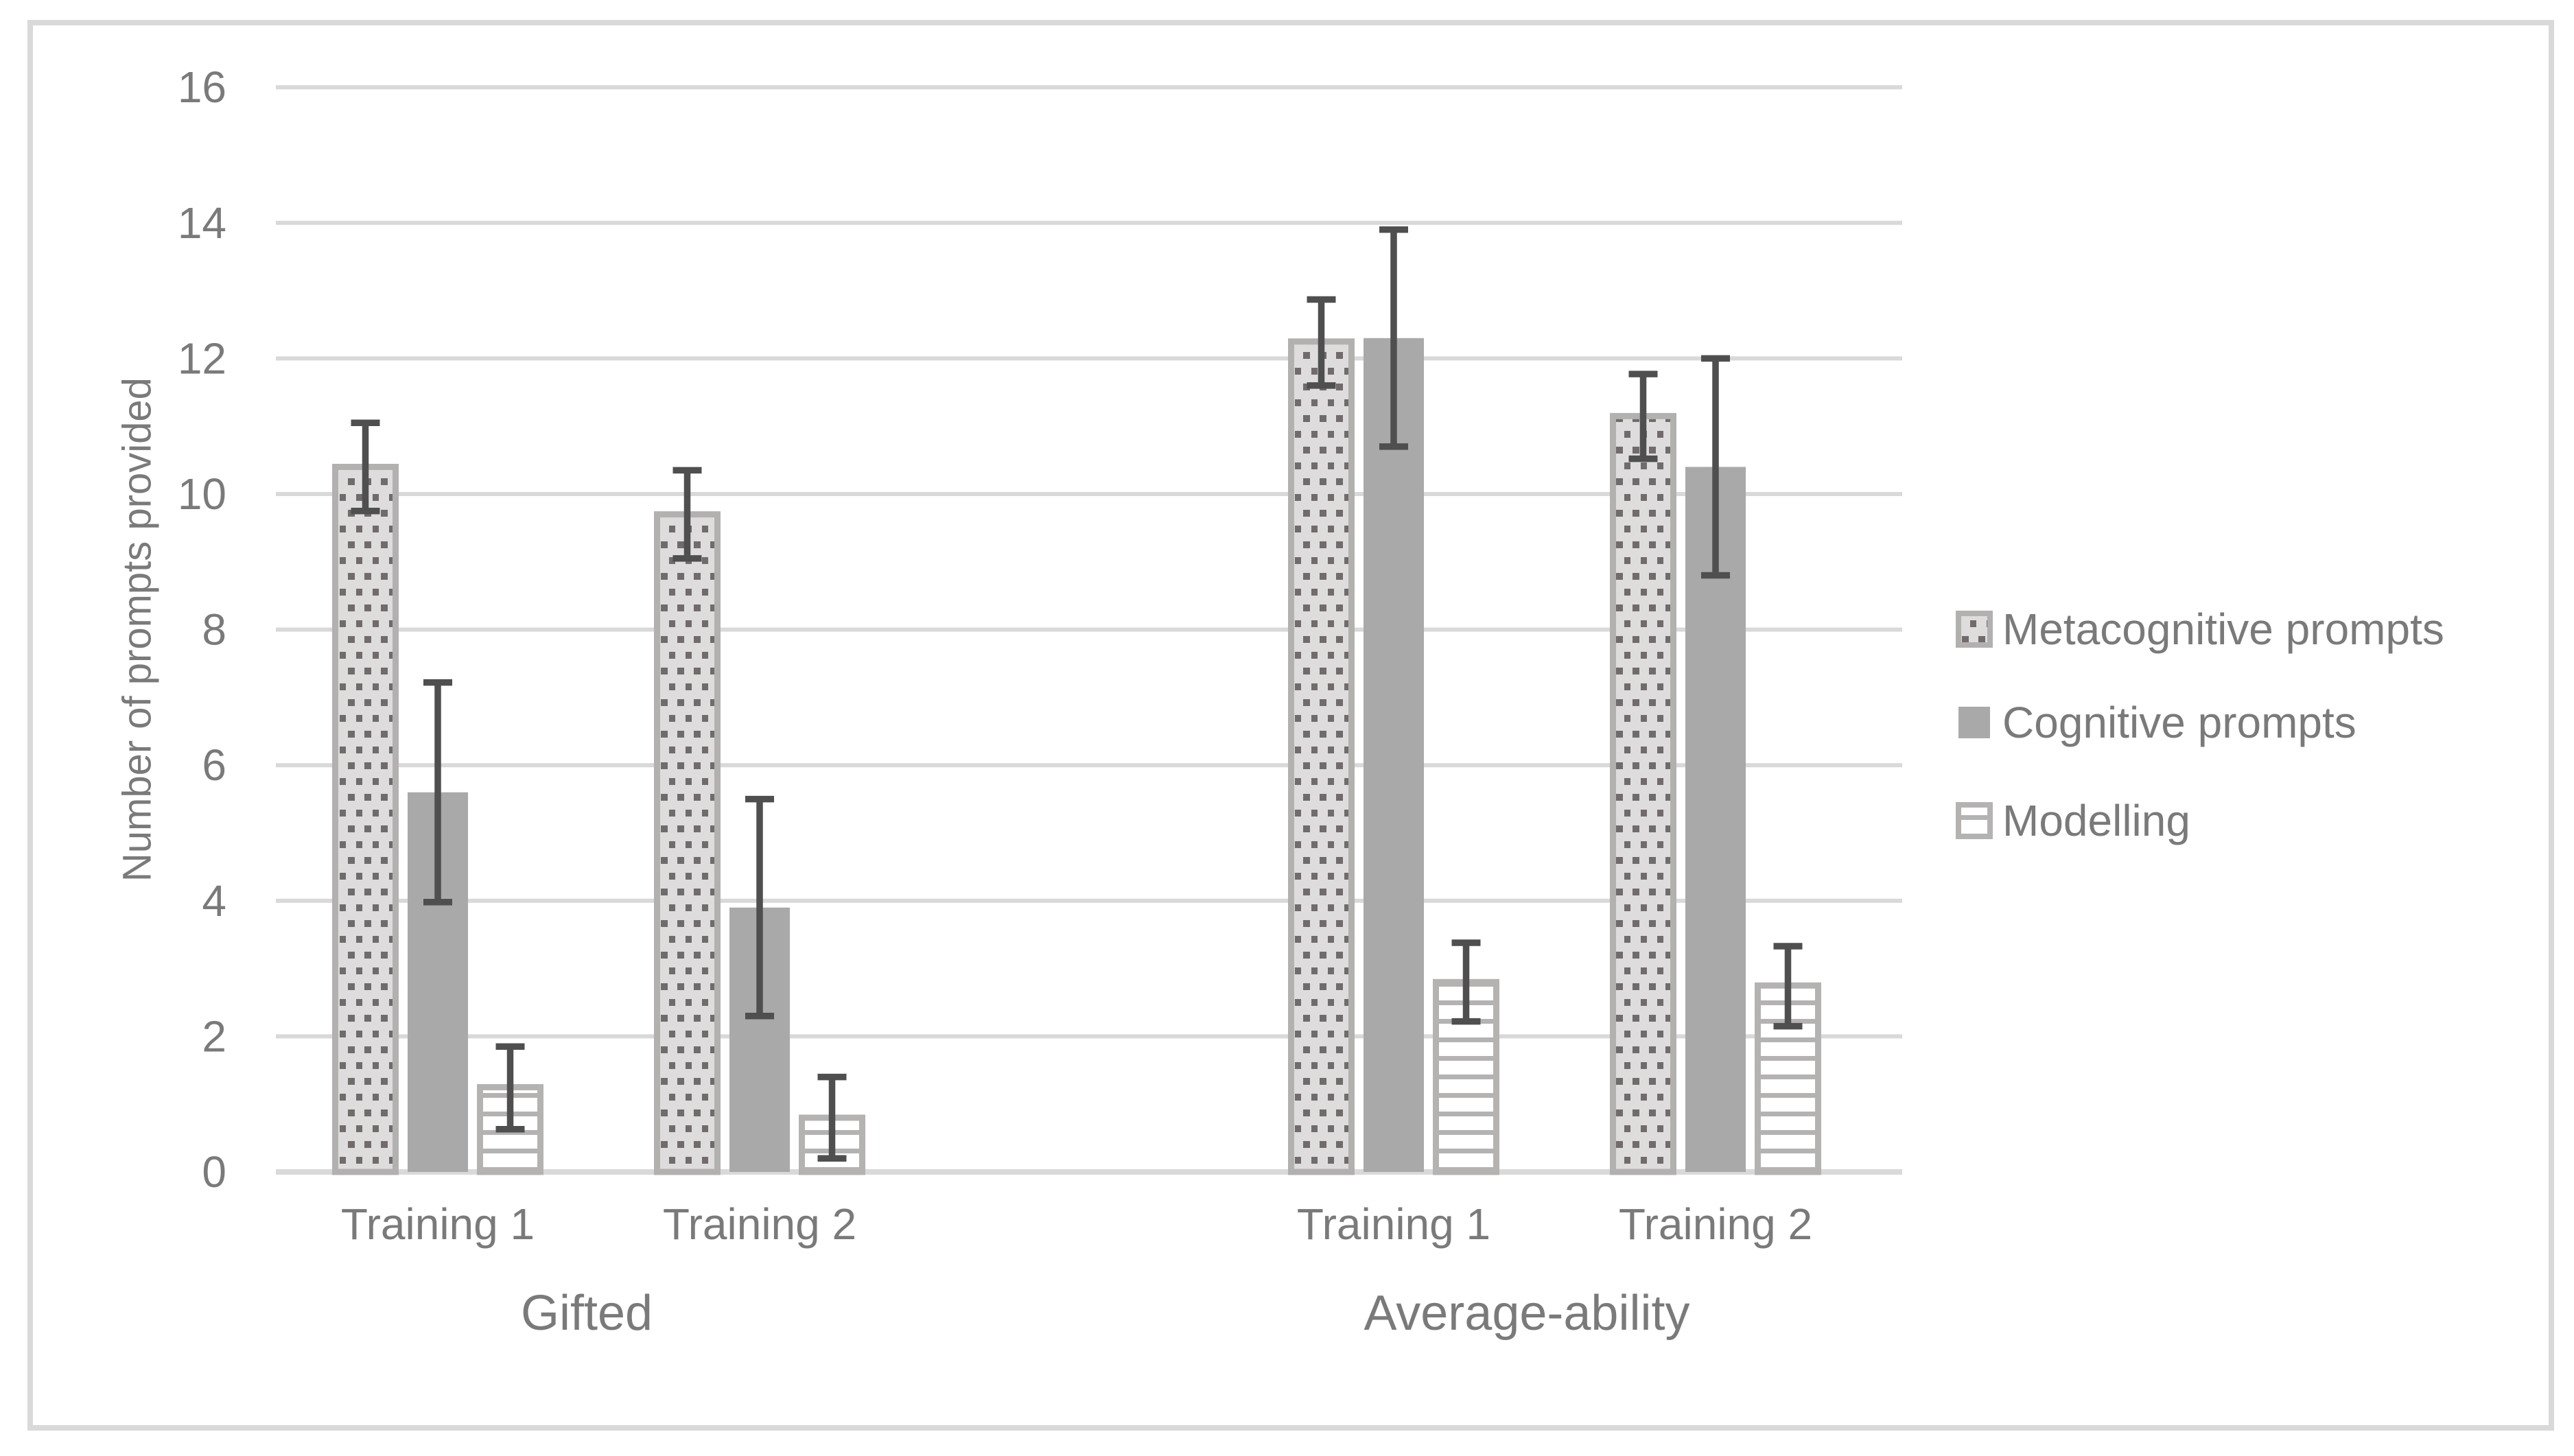  Describe the element at coordinates (214, 901) in the screenshot. I see `y-tick-label: 4` at that location.